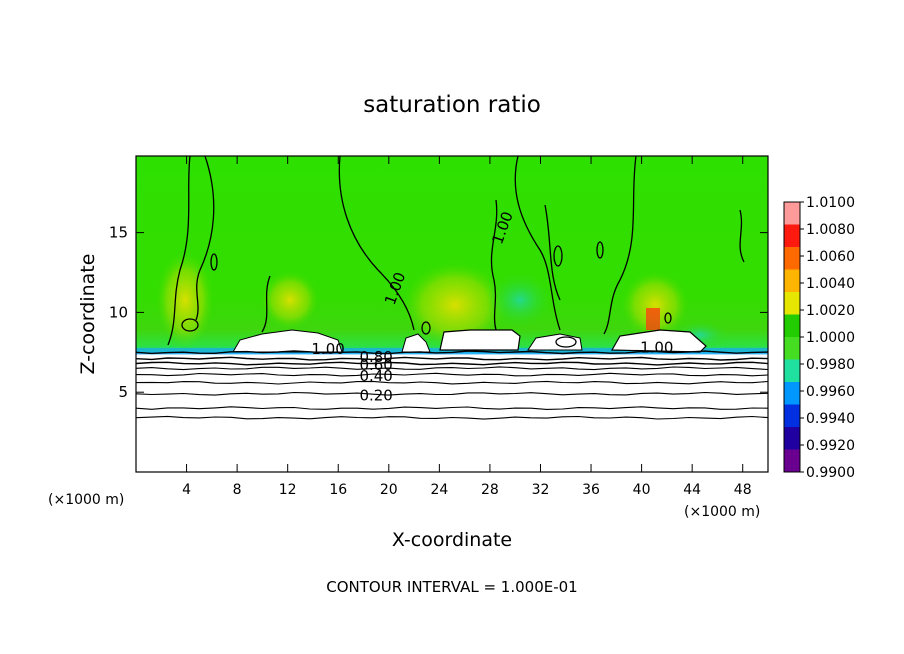 Image resolution: width=904 pixels, height=654 pixels. I want to click on x-unit-left: (×1000 m), so click(86, 500).